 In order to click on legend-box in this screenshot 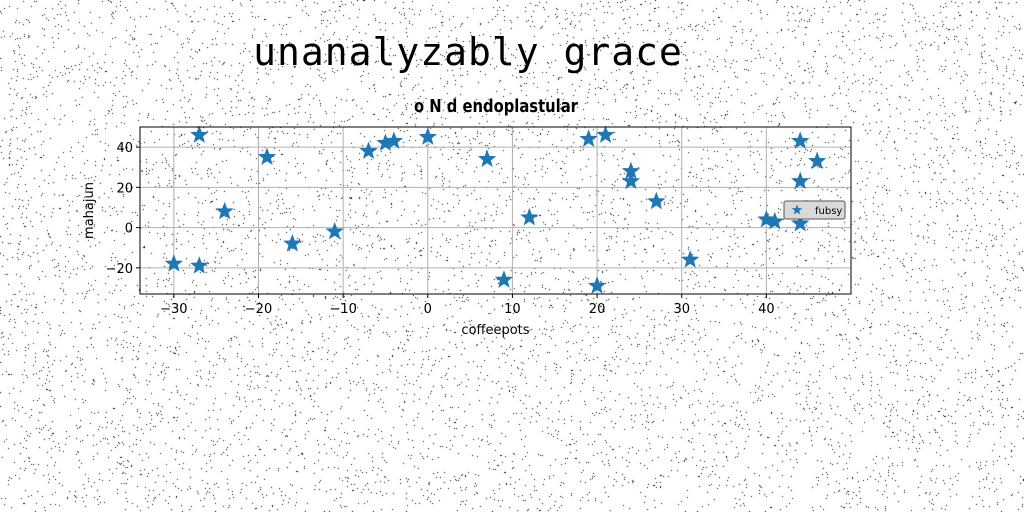, I will do `click(814, 210)`.